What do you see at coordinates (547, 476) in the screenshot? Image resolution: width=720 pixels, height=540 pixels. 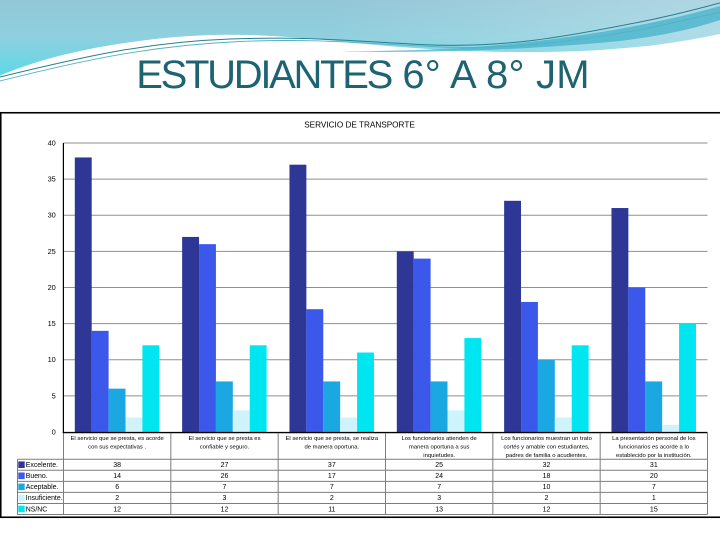 I see `svg-text: 18` at bounding box center [547, 476].